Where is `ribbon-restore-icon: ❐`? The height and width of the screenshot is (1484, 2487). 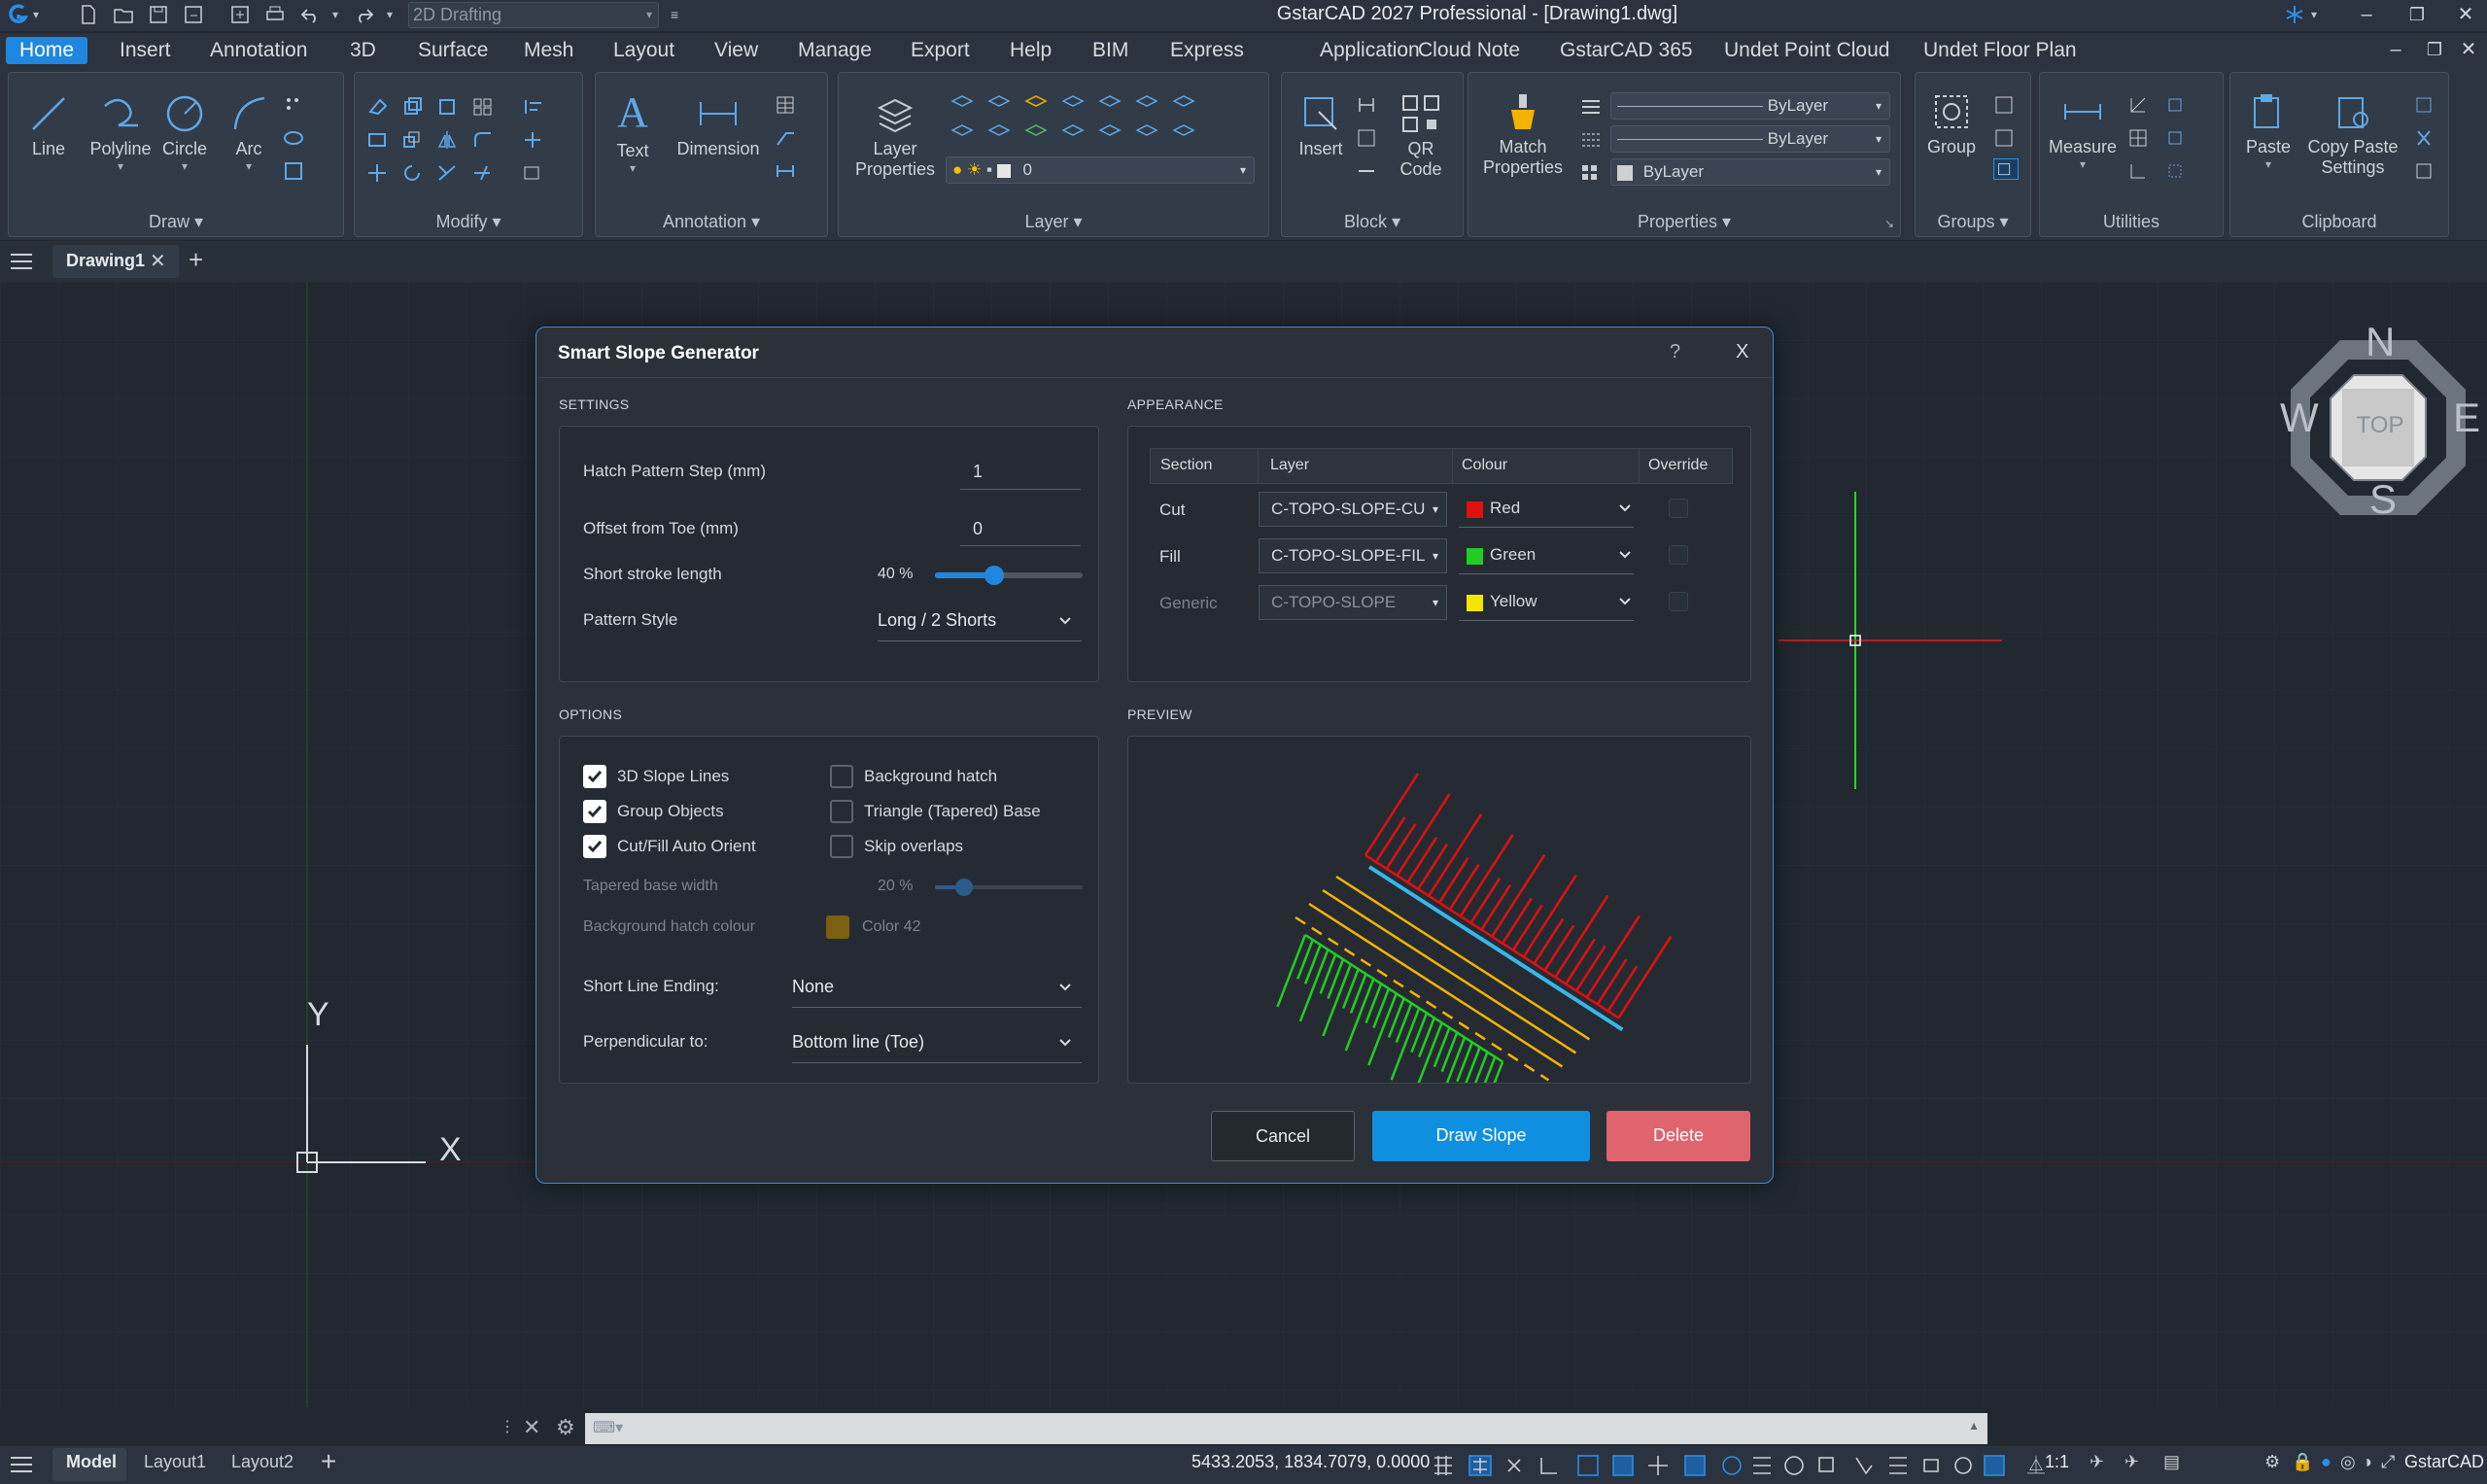 ribbon-restore-icon: ❐ is located at coordinates (2434, 49).